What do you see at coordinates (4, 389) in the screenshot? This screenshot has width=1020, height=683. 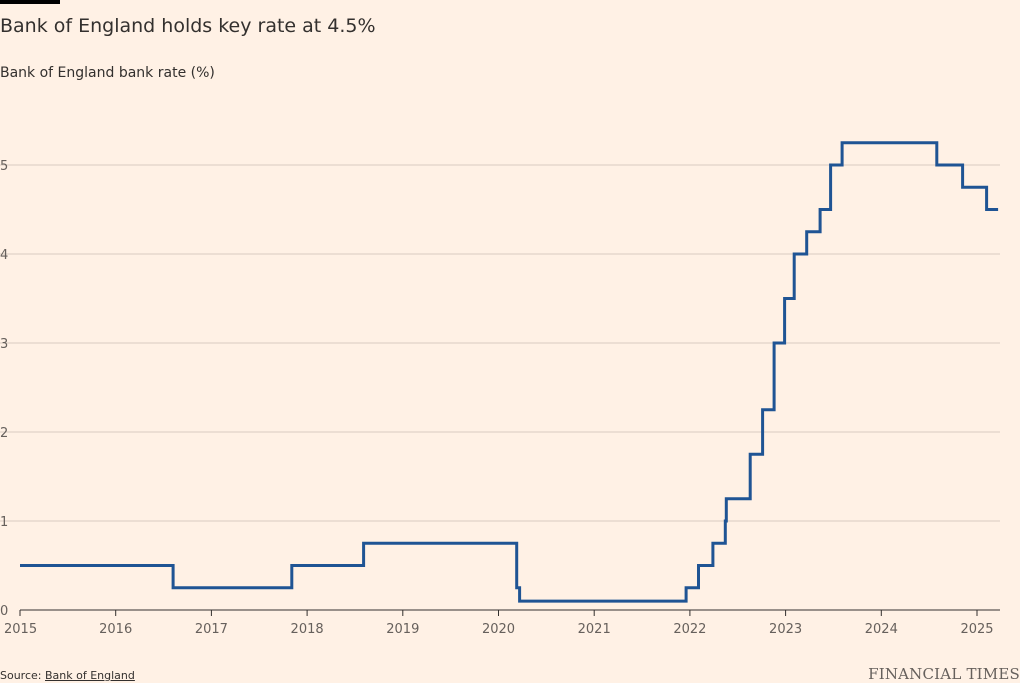 I see `y-axis-tick-labels: 0 1 2 3 4 5` at bounding box center [4, 389].